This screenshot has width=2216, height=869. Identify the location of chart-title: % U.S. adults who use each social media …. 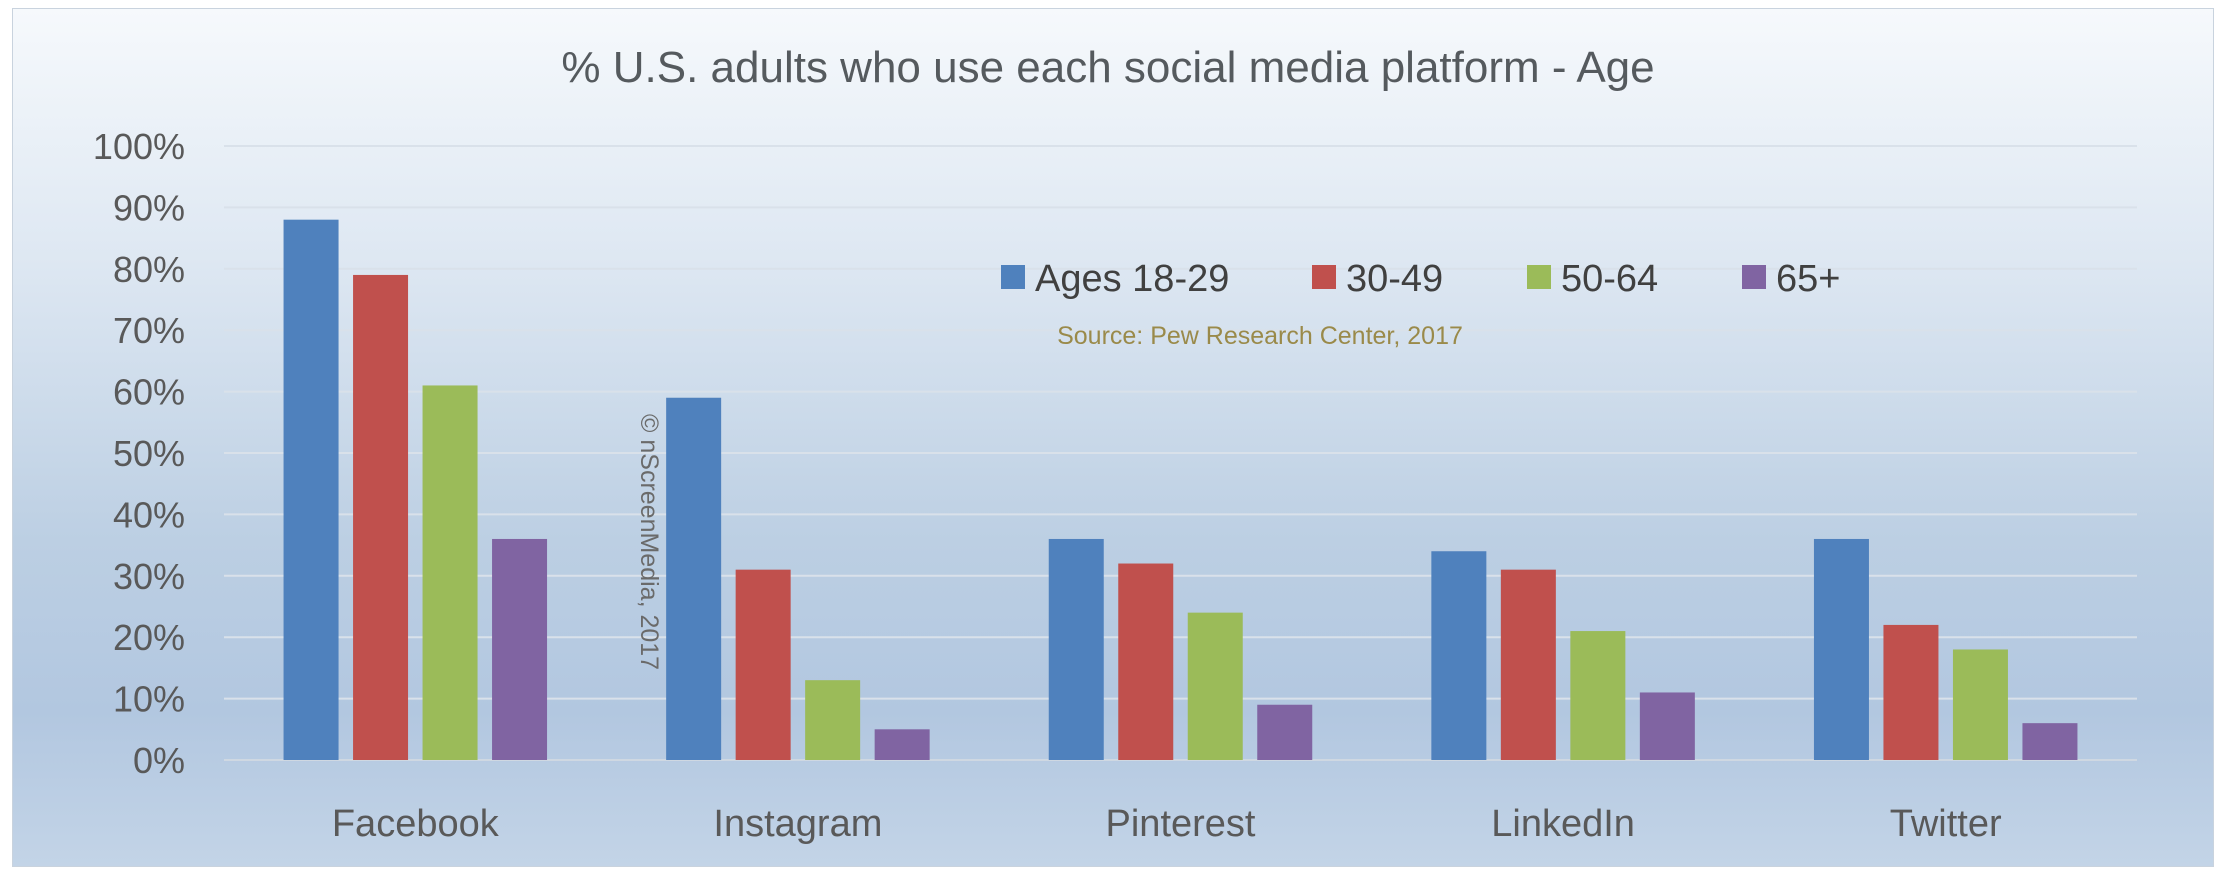
(1107, 67).